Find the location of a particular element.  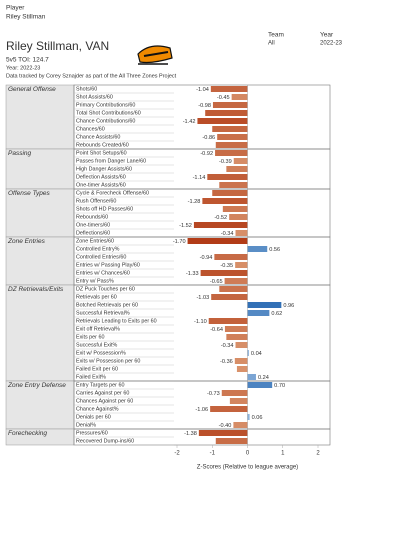

group-label: Passing is located at coordinates (20, 153).